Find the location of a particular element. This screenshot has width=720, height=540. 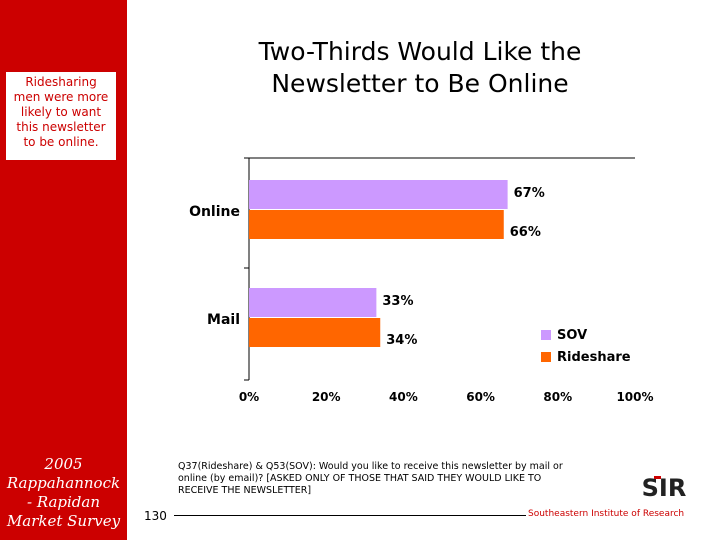

survey-line: - Rapidan is located at coordinates (63, 502).